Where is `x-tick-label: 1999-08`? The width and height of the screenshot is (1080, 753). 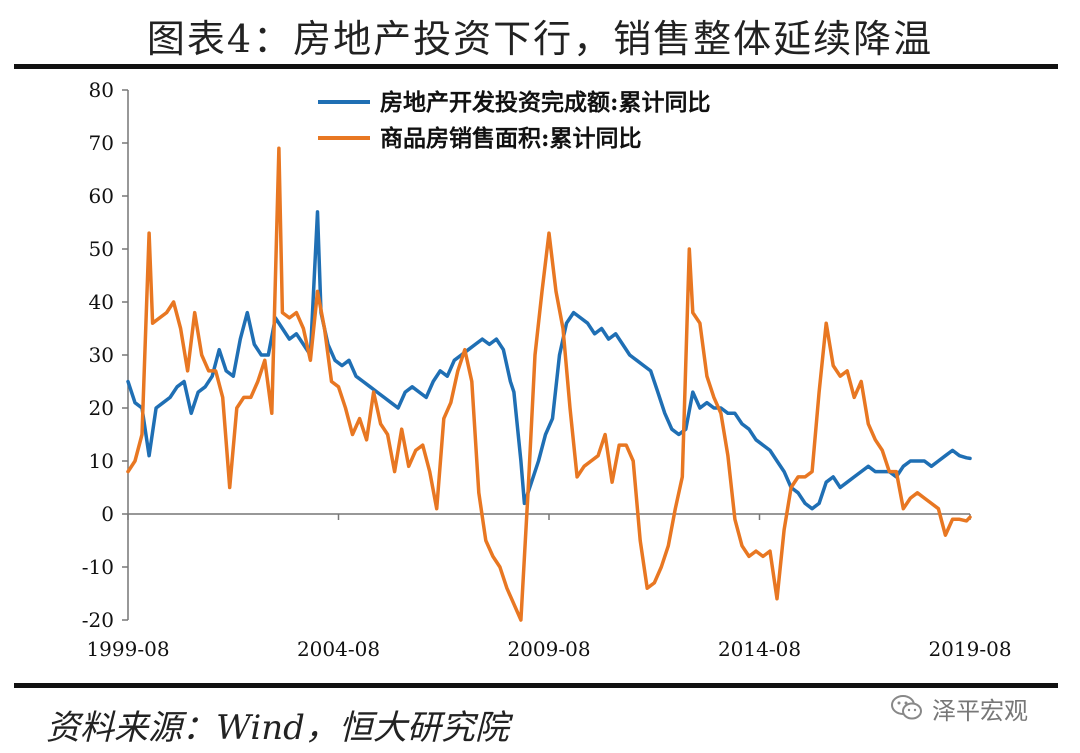
x-tick-label: 1999-08 is located at coordinates (127, 649).